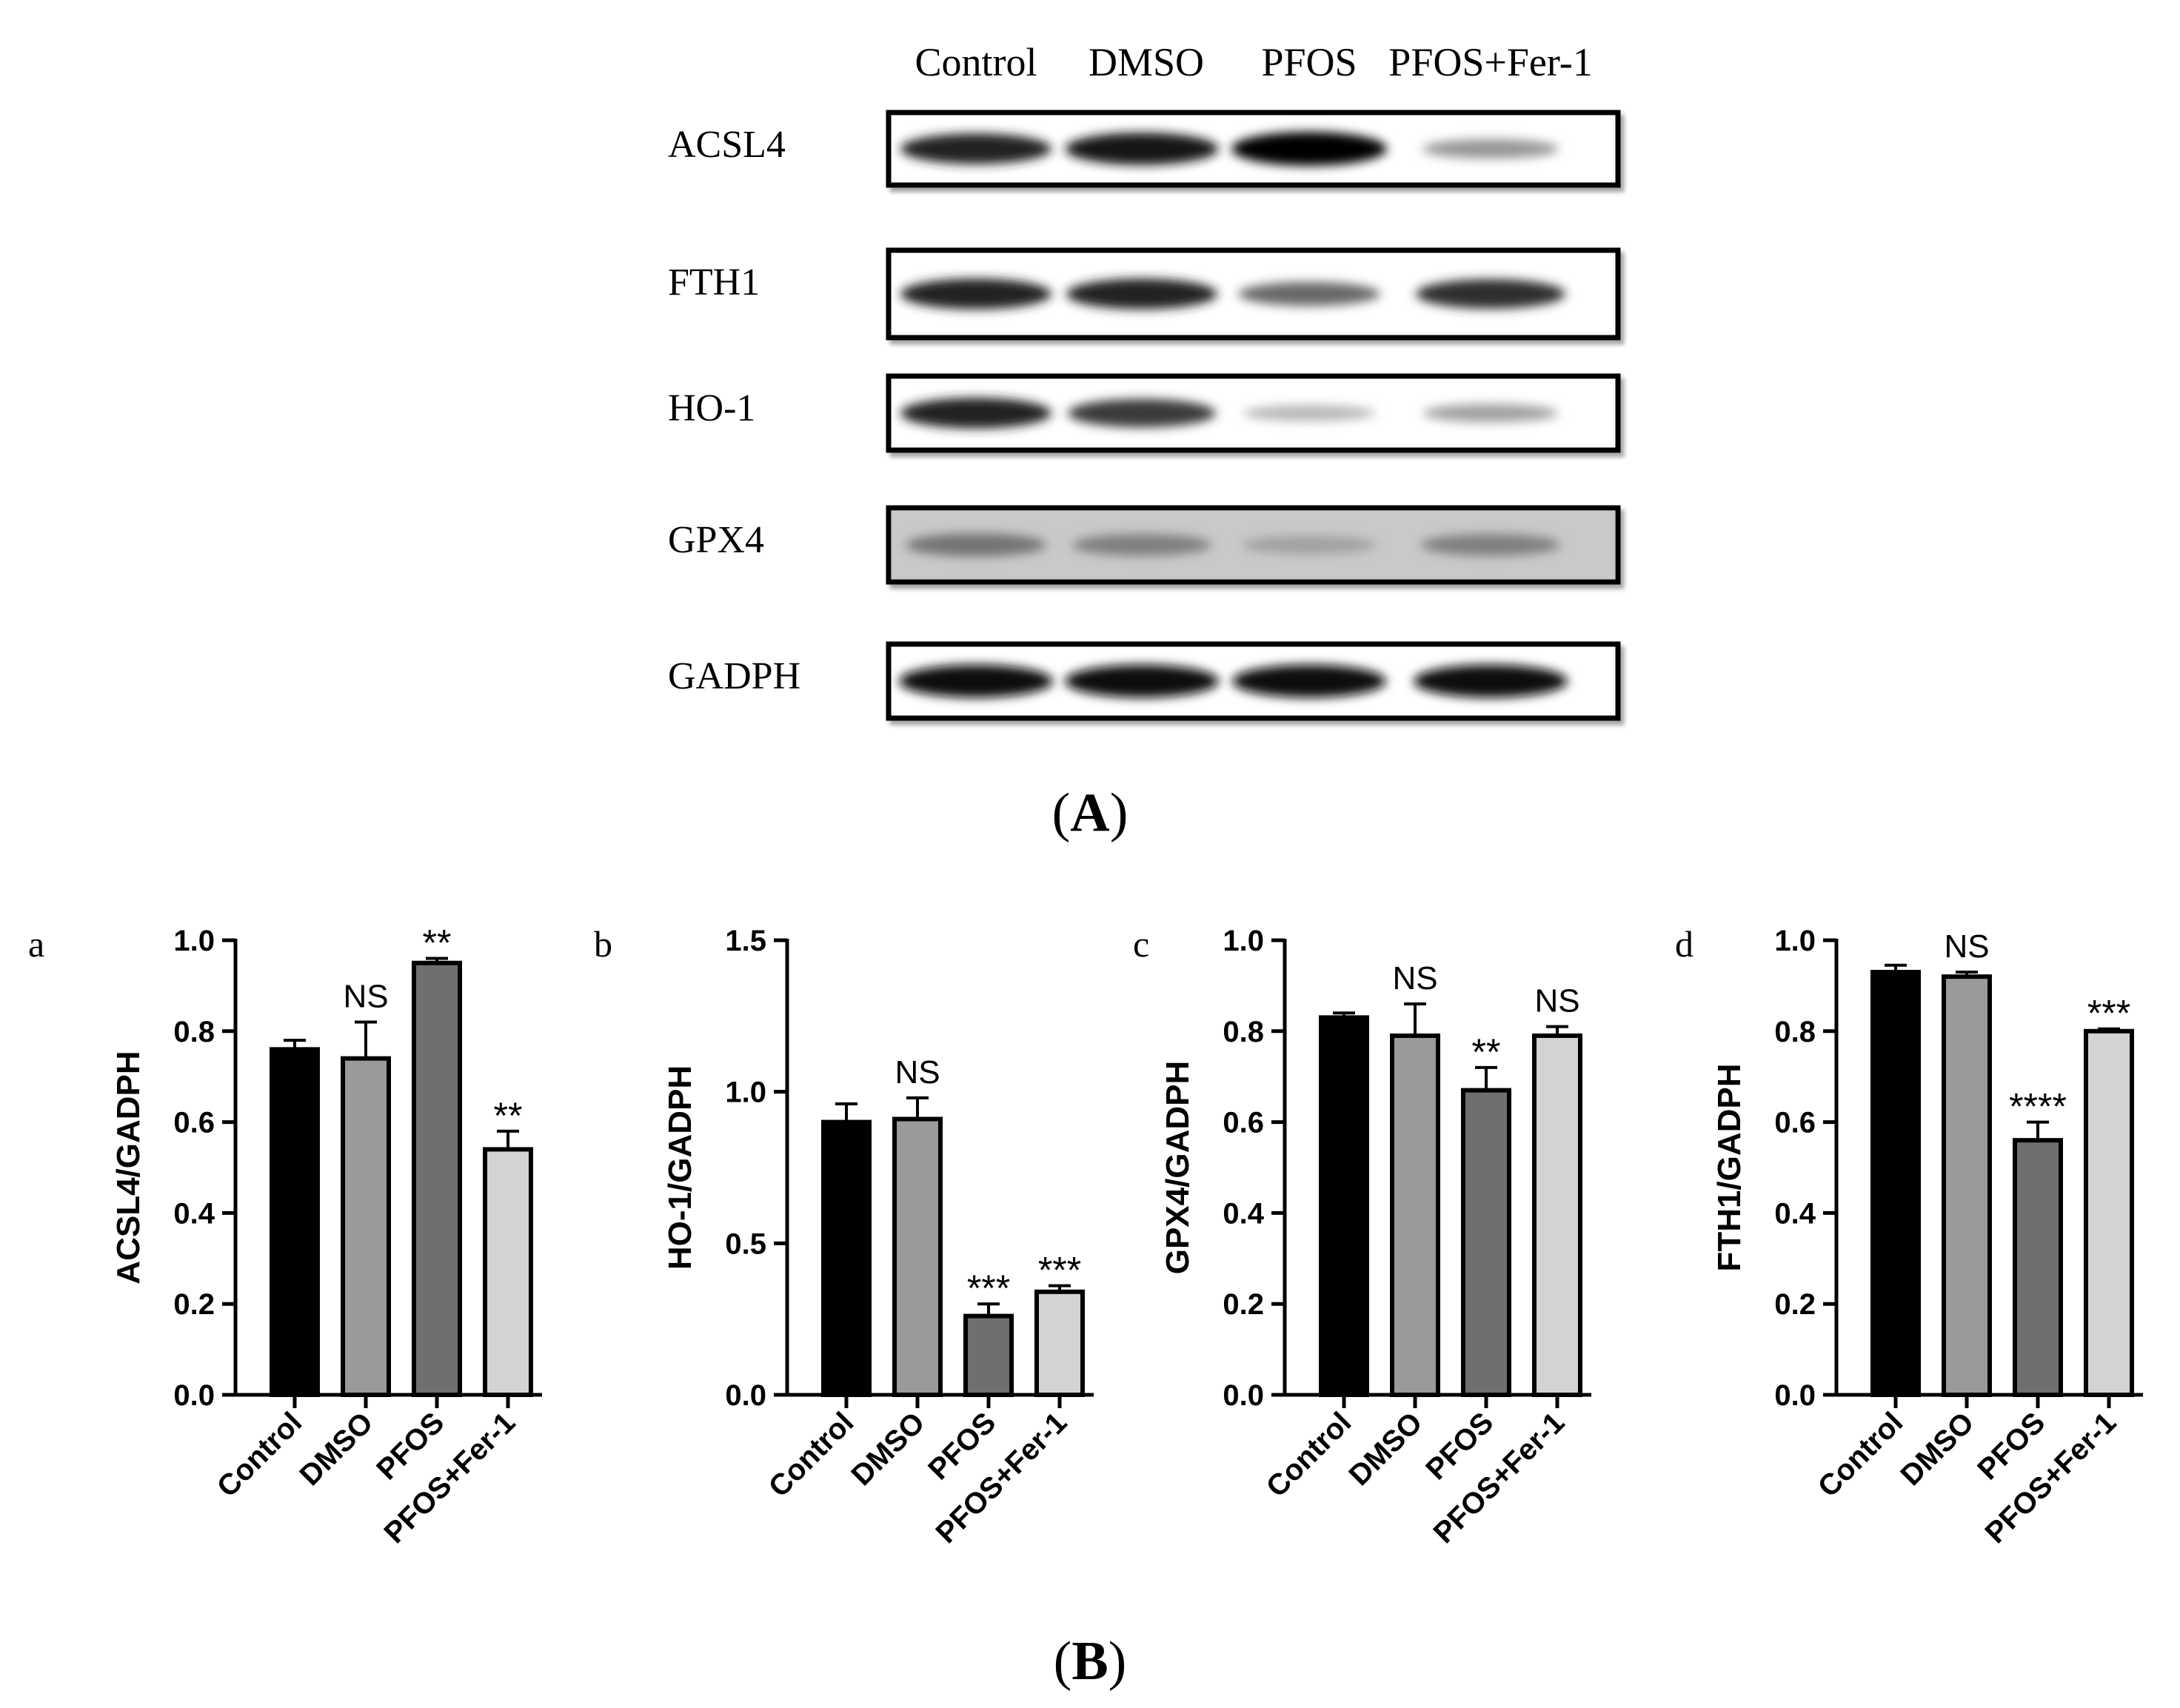 Image resolution: width=2180 pixels, height=1708 pixels. I want to click on panel-a-label: (A), so click(1090, 813).